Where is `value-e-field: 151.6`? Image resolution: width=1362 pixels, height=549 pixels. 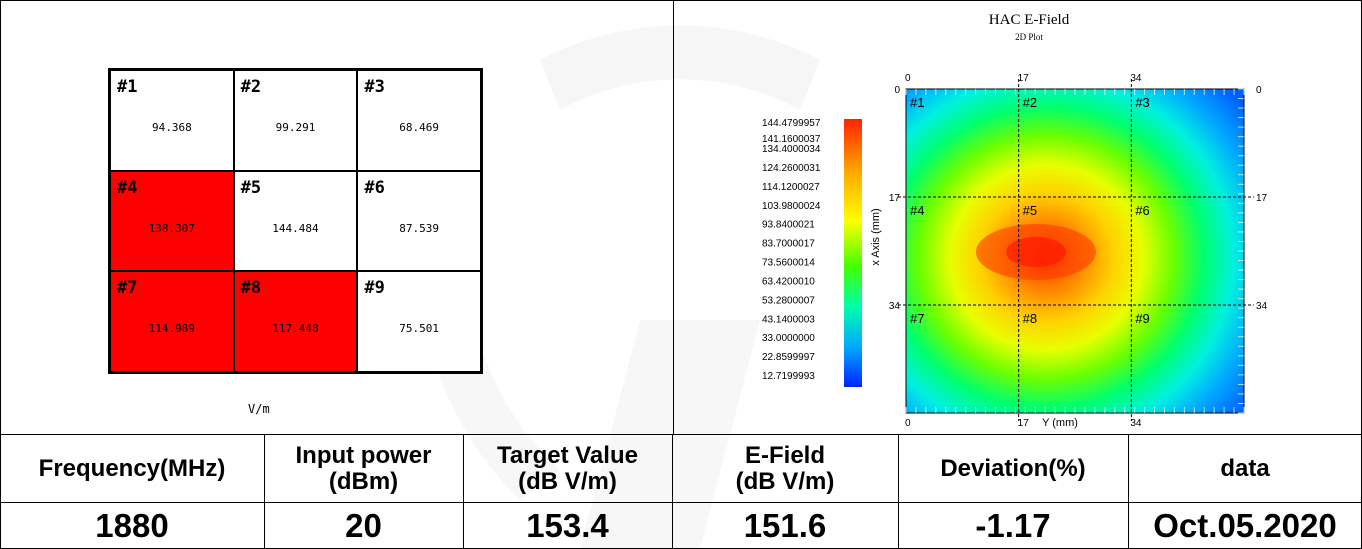 value-e-field: 151.6 is located at coordinates (785, 525).